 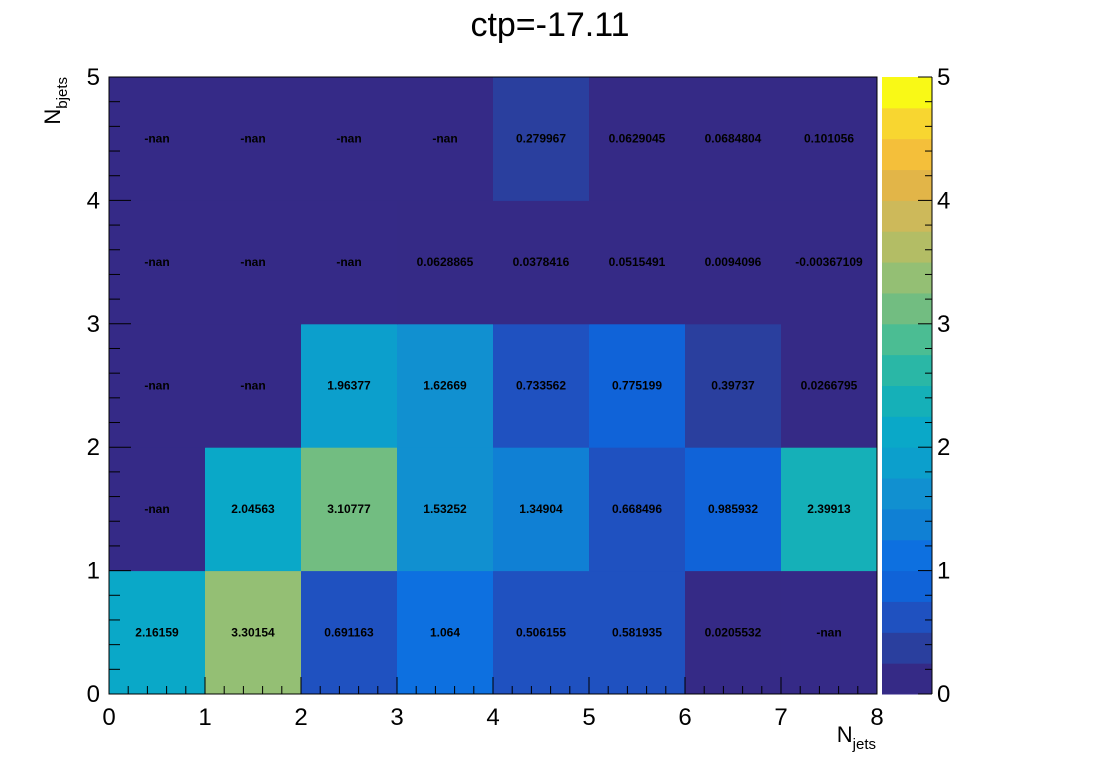 I want to click on x-tick-label: 6, so click(x=684, y=717).